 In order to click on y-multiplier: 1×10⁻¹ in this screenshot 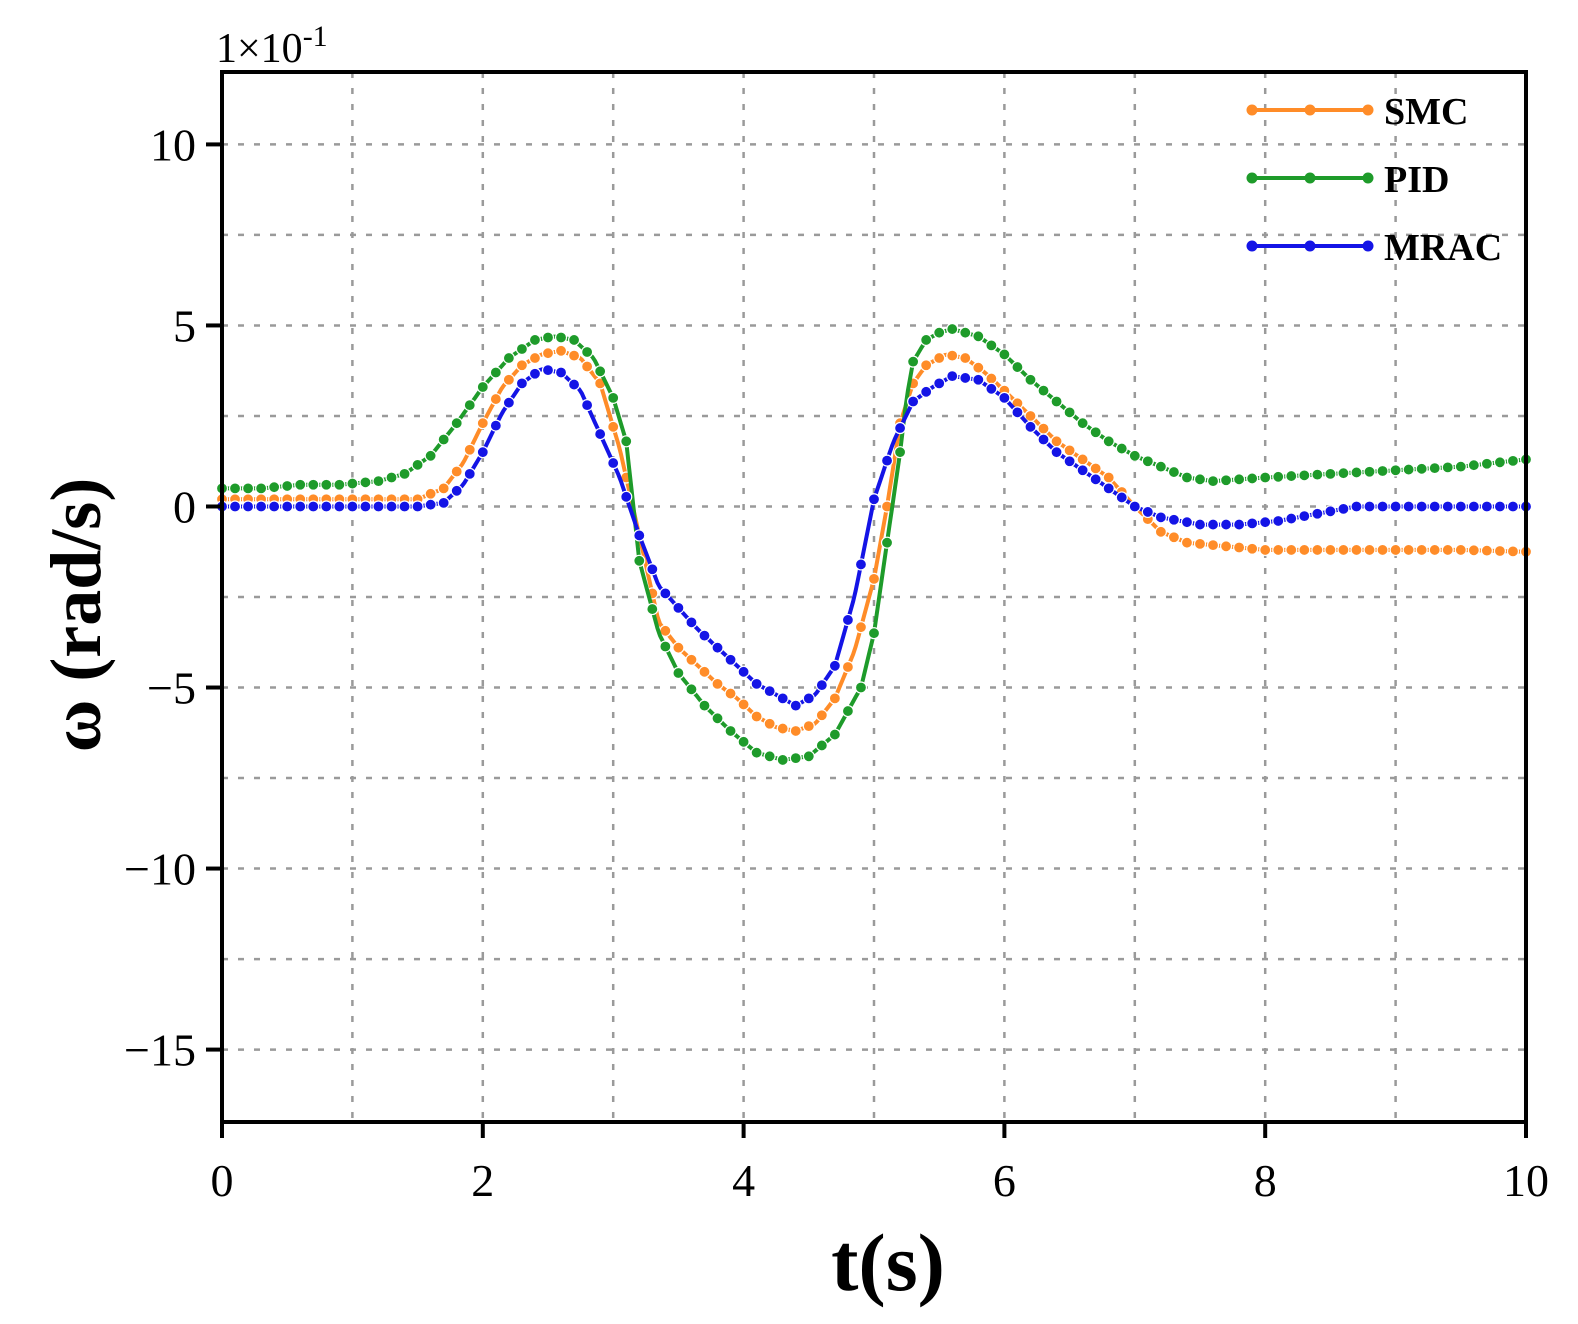, I will do `click(272, 46)`.